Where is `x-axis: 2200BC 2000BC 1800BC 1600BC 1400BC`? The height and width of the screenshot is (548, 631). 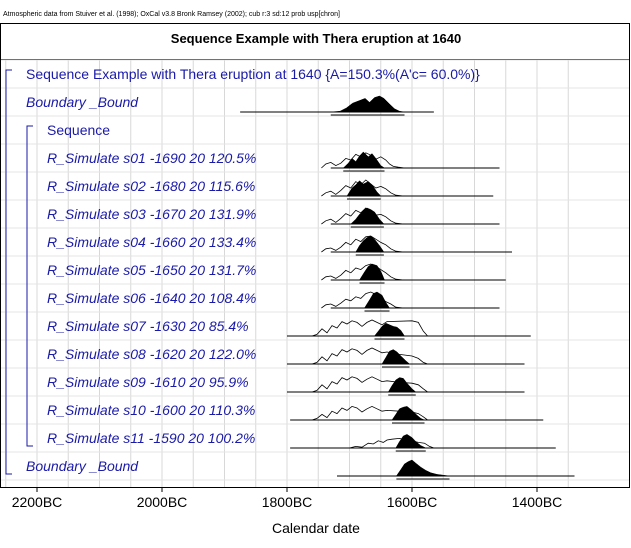 x-axis: 2200BC 2000BC 1800BC 1600BC 1400BC is located at coordinates (287, 498).